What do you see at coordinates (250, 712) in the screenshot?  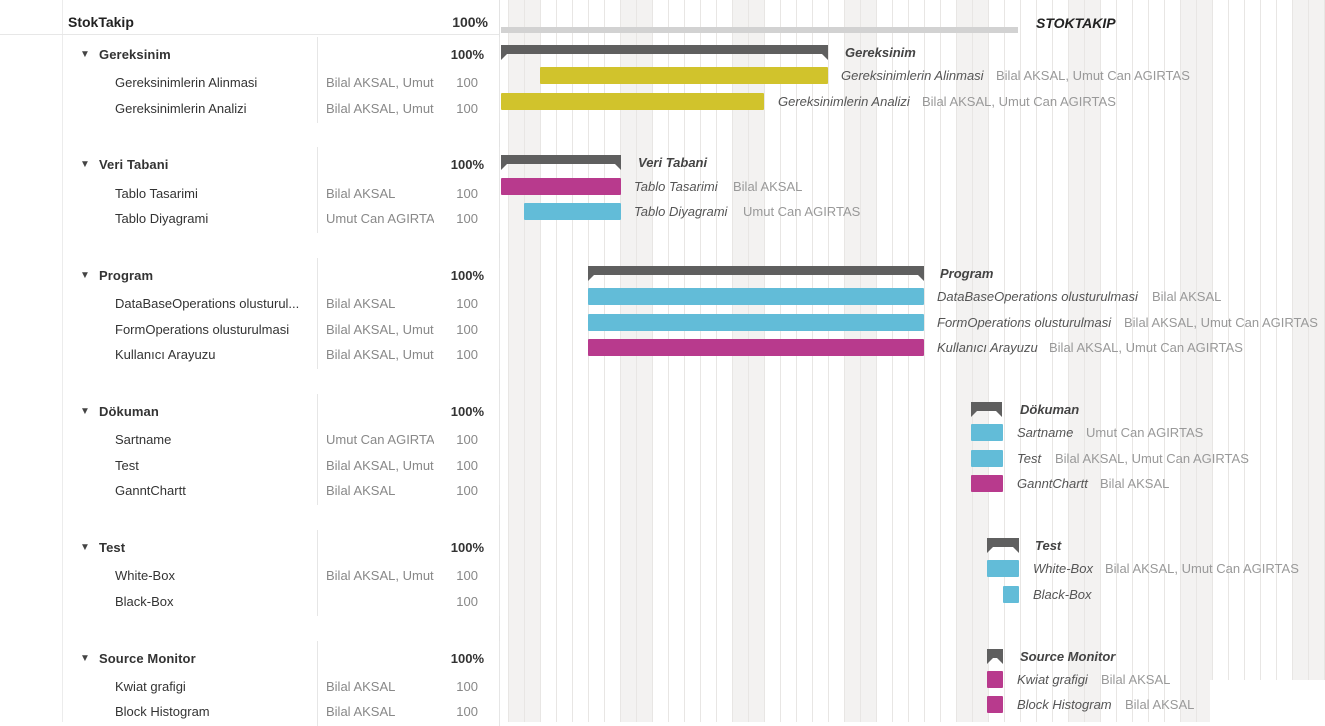 I see `task-row: Block Histogram Bilal AKSAL 100` at bounding box center [250, 712].